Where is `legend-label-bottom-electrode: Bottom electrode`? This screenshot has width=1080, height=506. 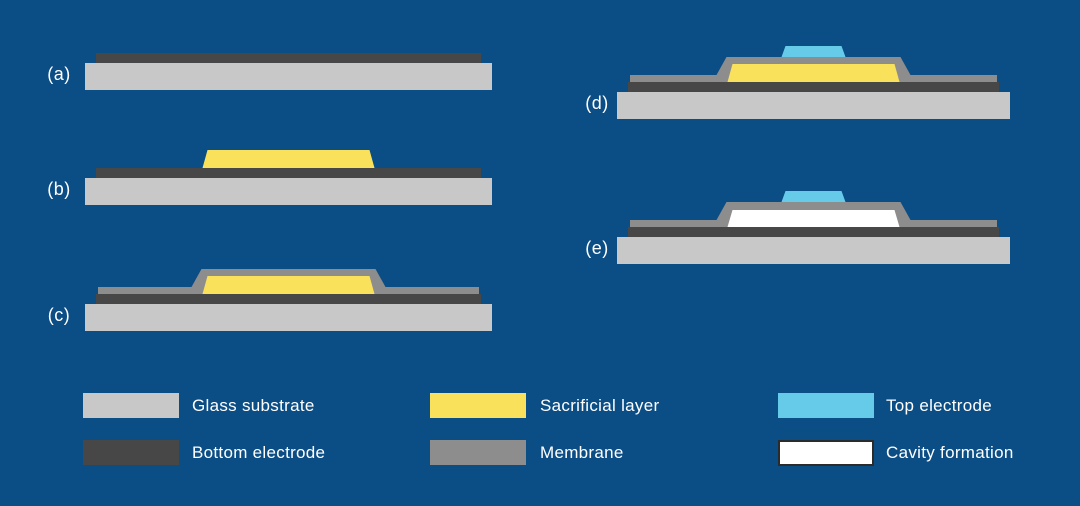
legend-label-bottom-electrode: Bottom electrode is located at coordinates (259, 452).